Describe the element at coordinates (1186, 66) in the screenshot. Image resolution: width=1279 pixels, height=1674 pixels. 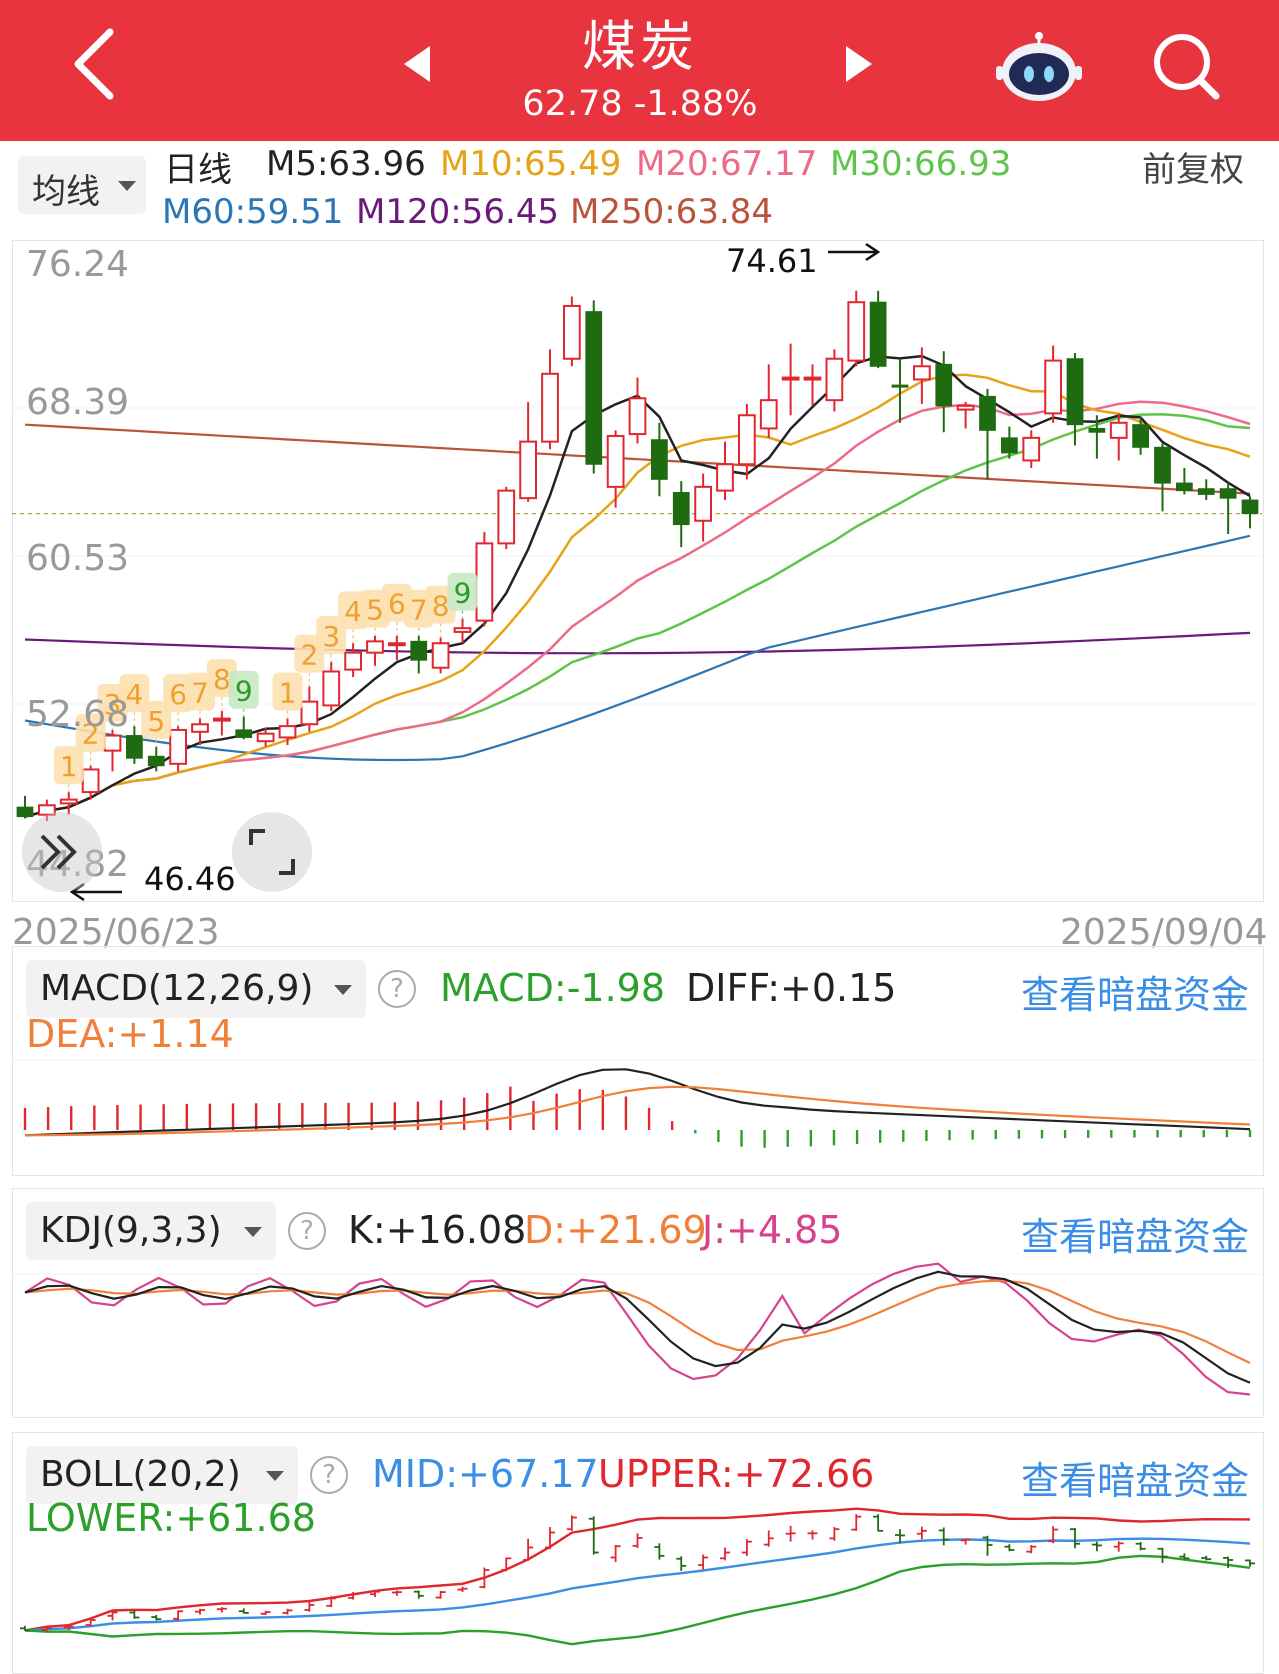
I see `search-icon` at that location.